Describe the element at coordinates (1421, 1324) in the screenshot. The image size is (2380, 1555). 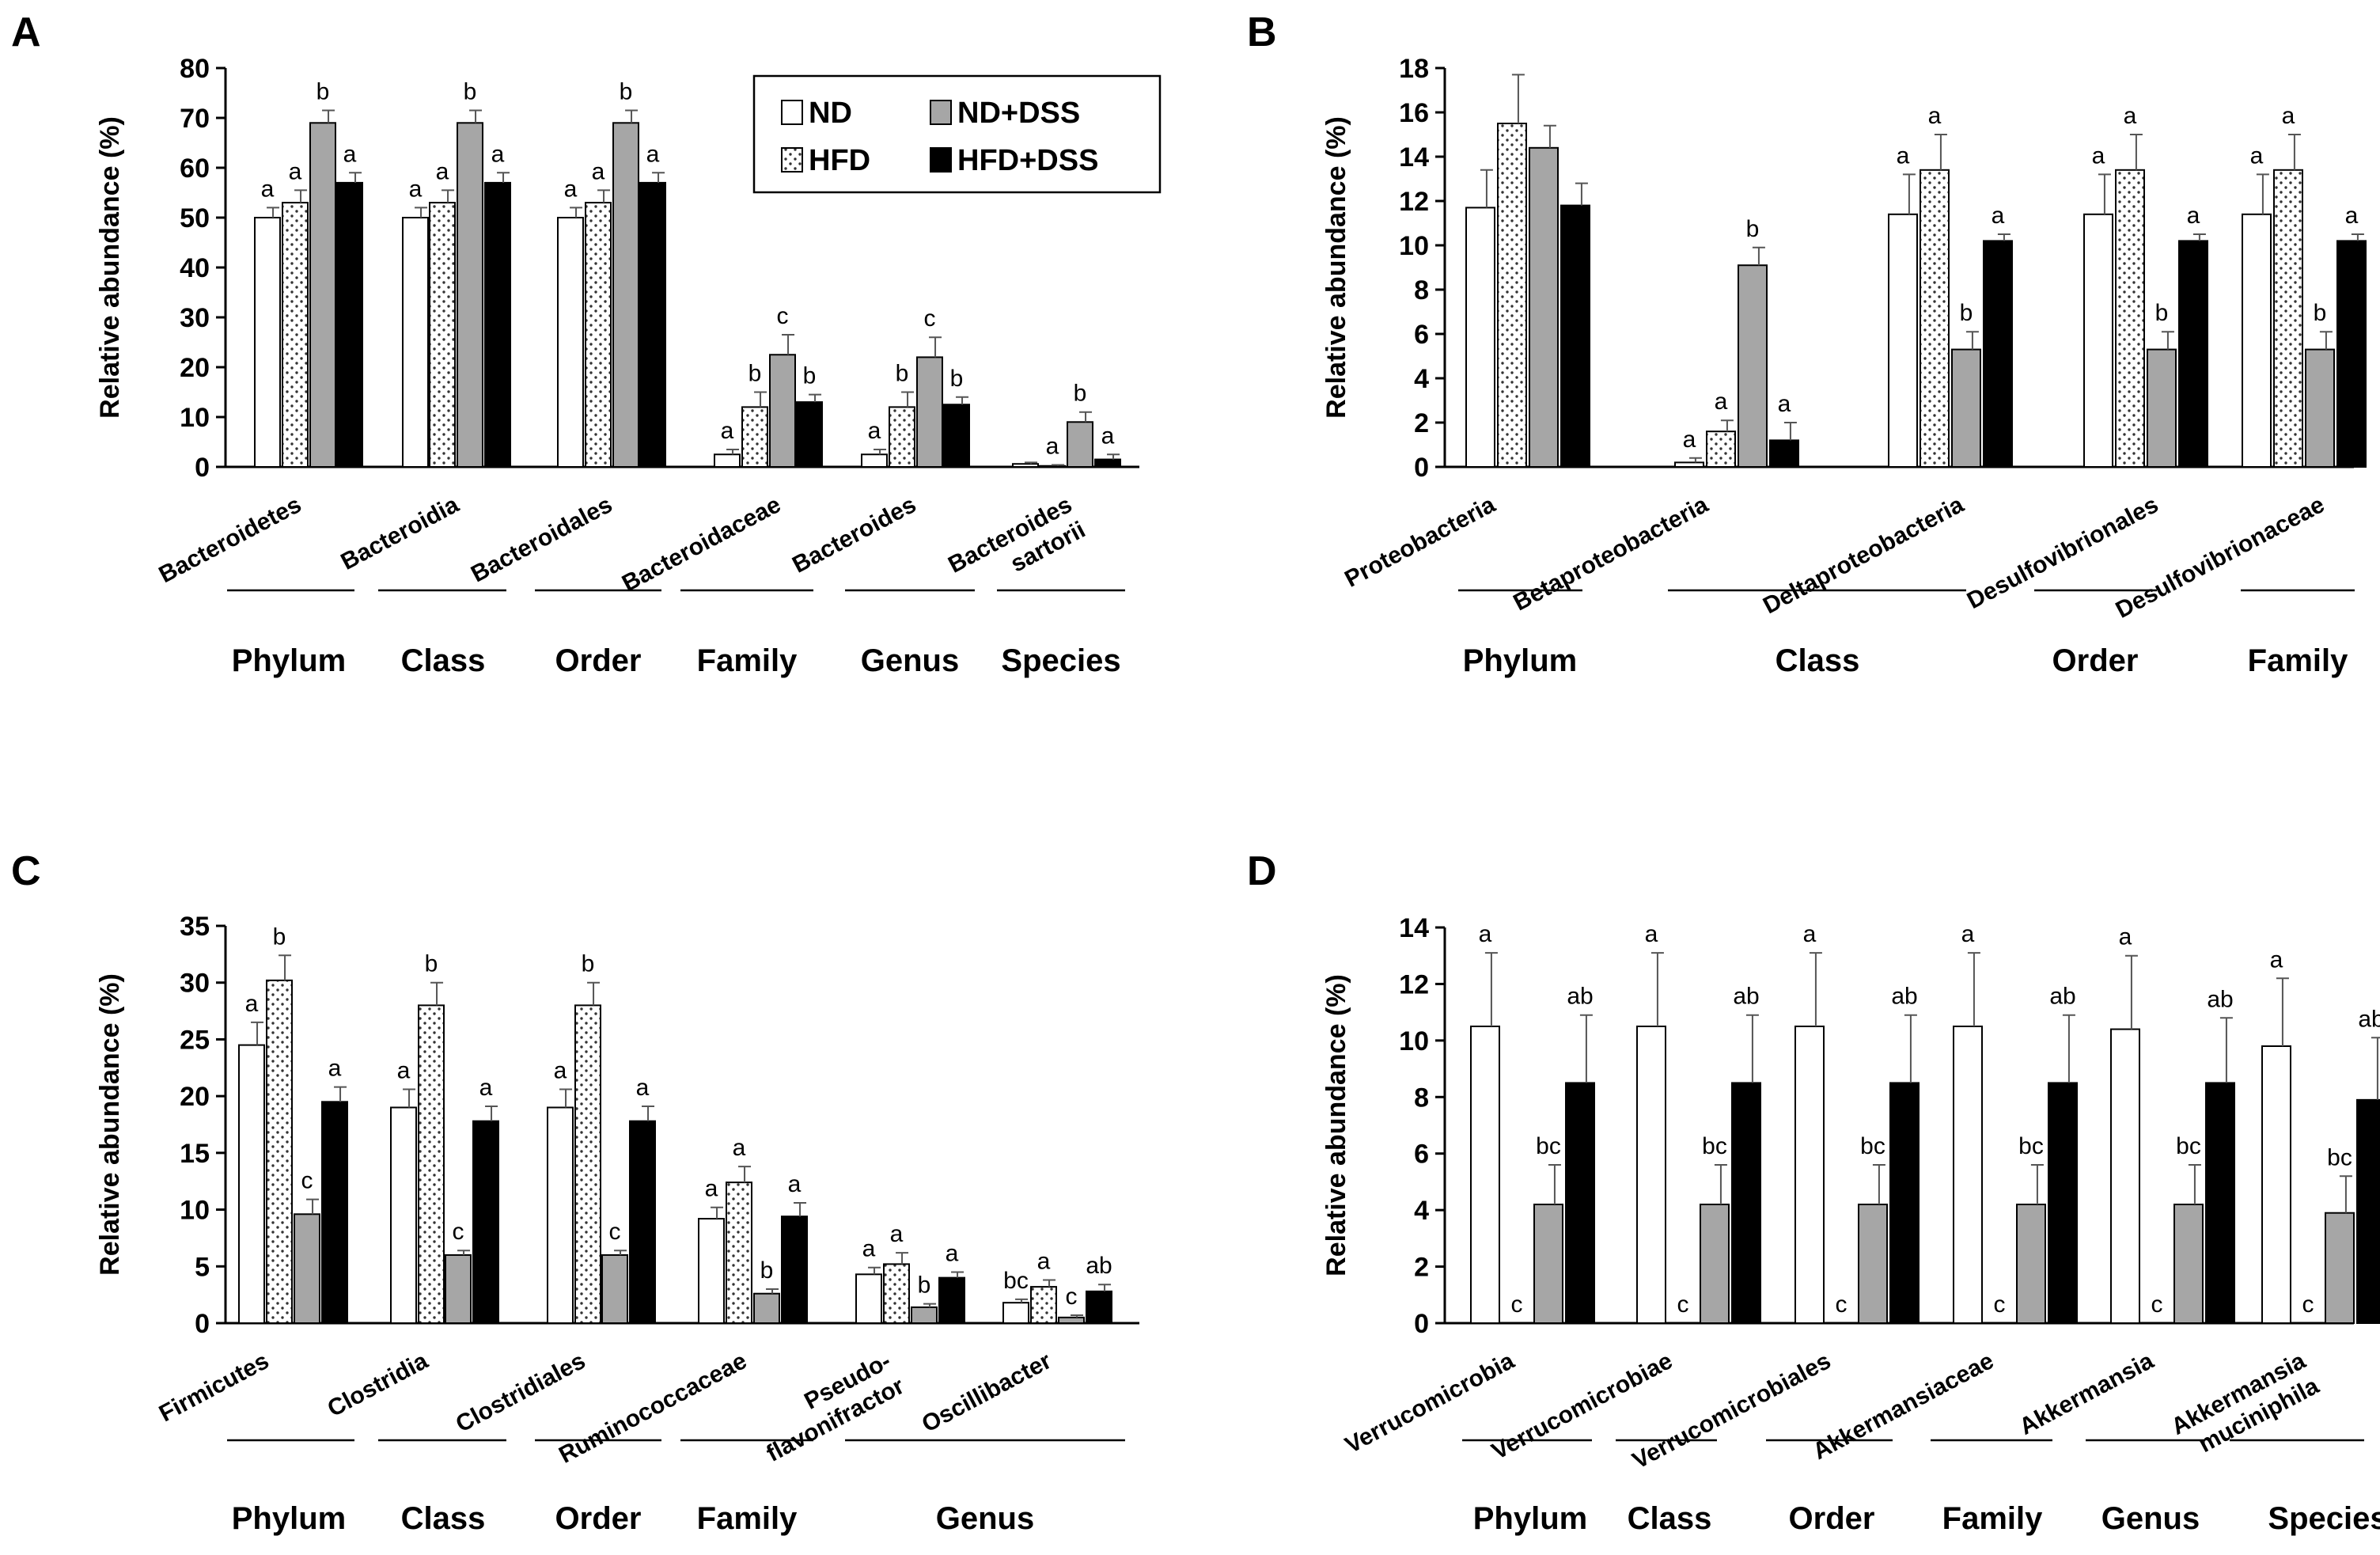
I see `y-tick-label: 0` at that location.